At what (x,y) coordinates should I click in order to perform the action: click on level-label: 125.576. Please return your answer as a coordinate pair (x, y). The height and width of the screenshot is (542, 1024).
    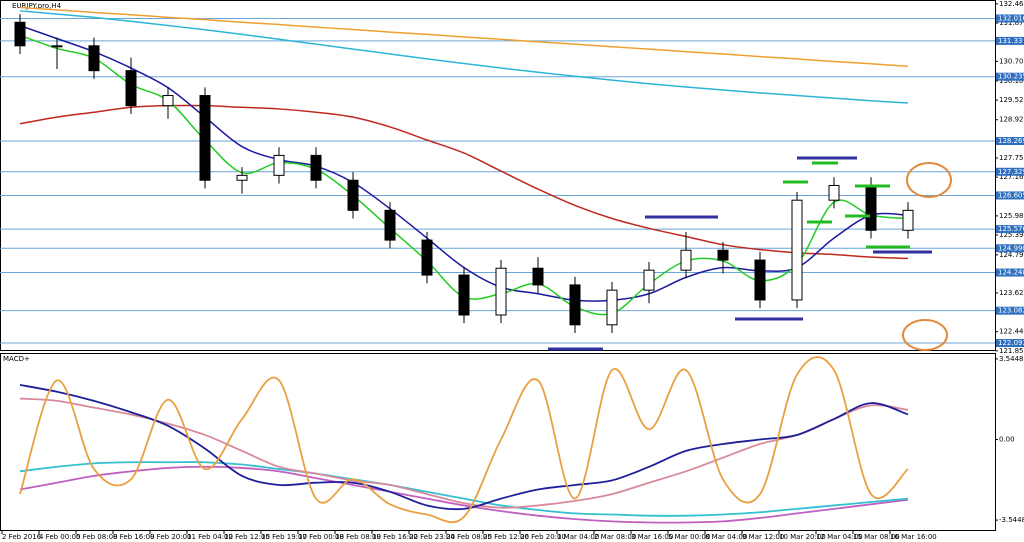
    Looking at the image, I should click on (1011, 229).